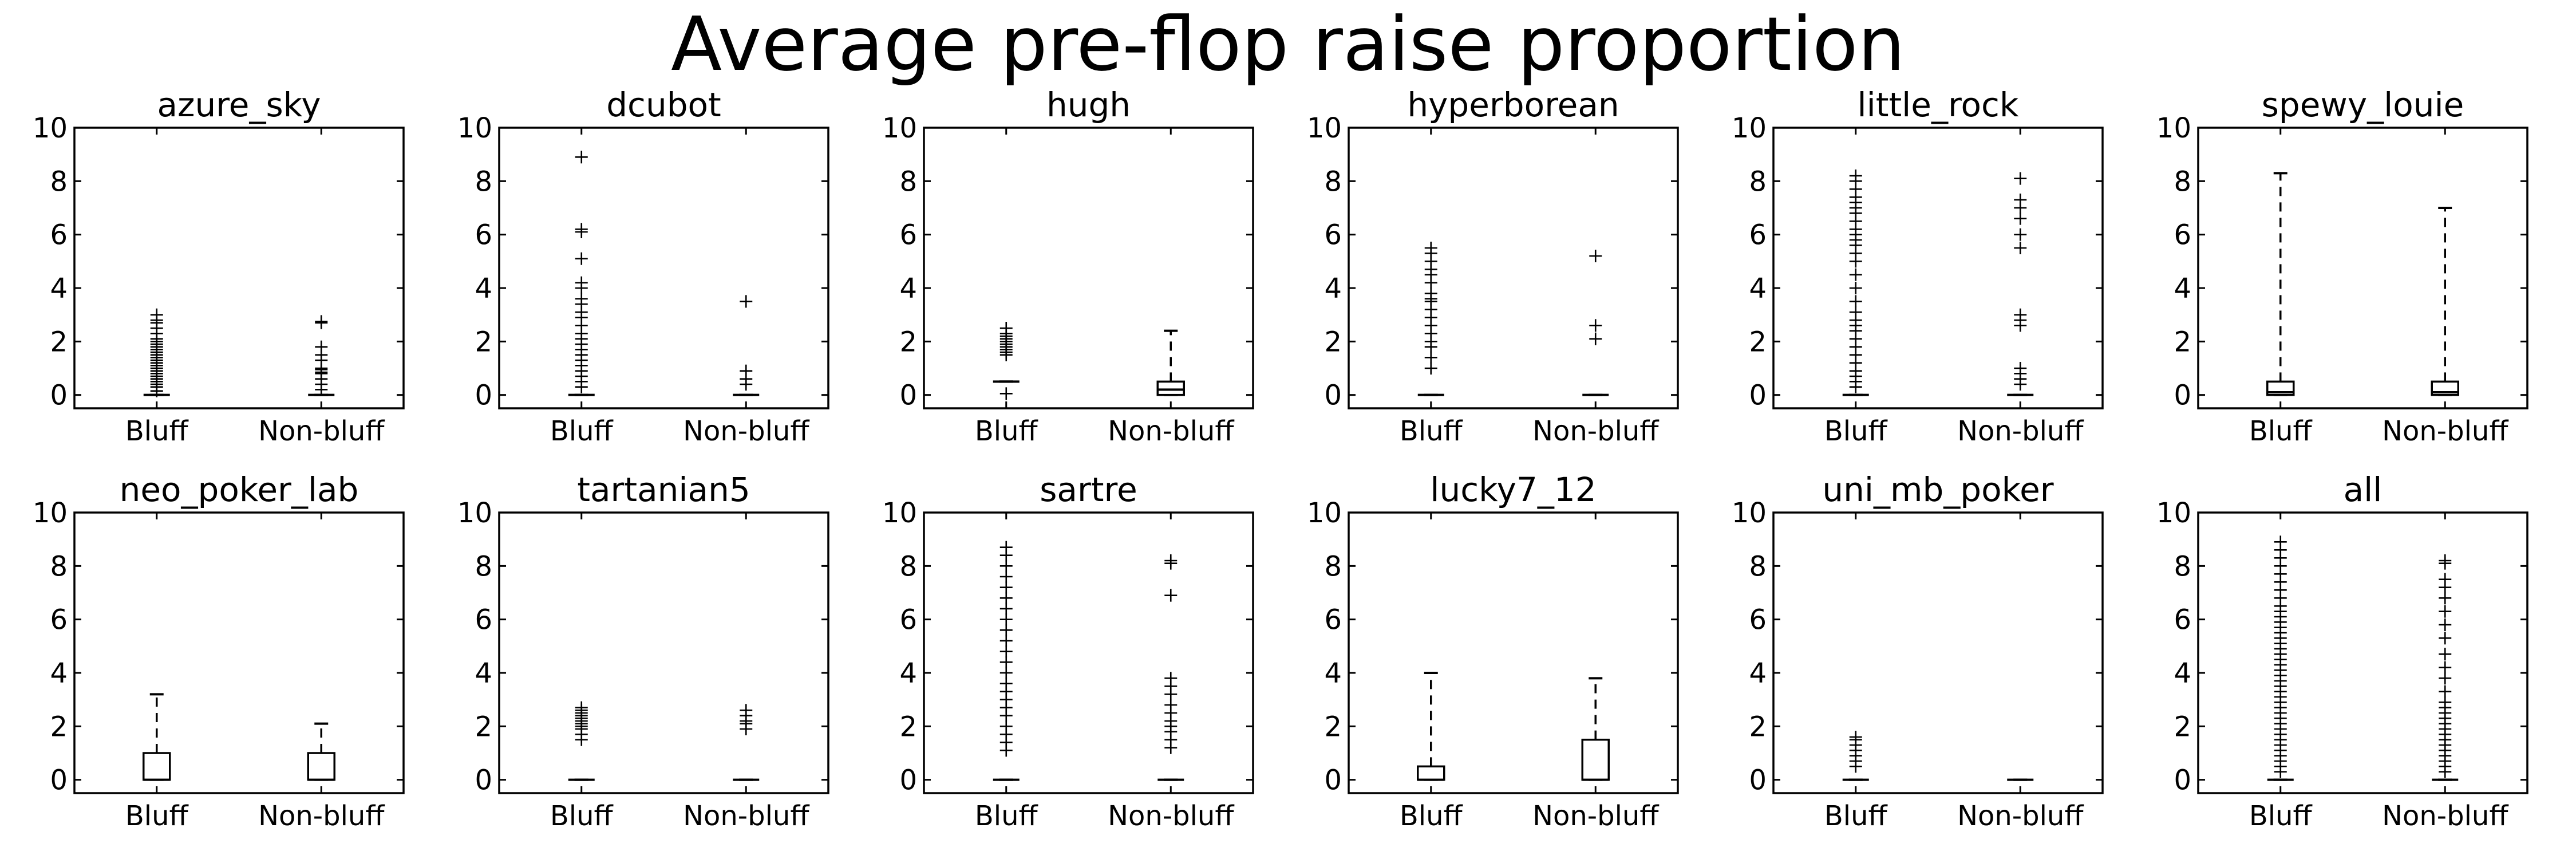  Describe the element at coordinates (239, 489) in the screenshot. I see `panel-title: neo_poker_lab` at that location.